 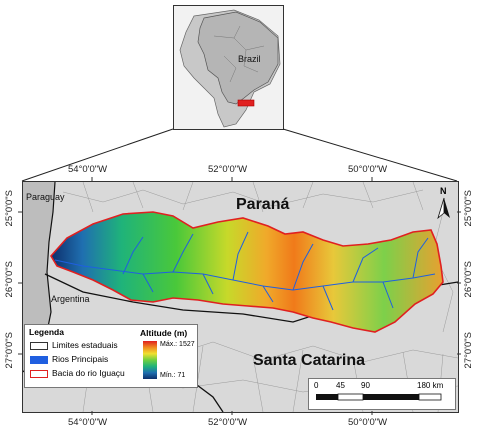 What do you see at coordinates (80, 359) in the screenshot?
I see `legend-label-rivers: Rios Principais` at bounding box center [80, 359].